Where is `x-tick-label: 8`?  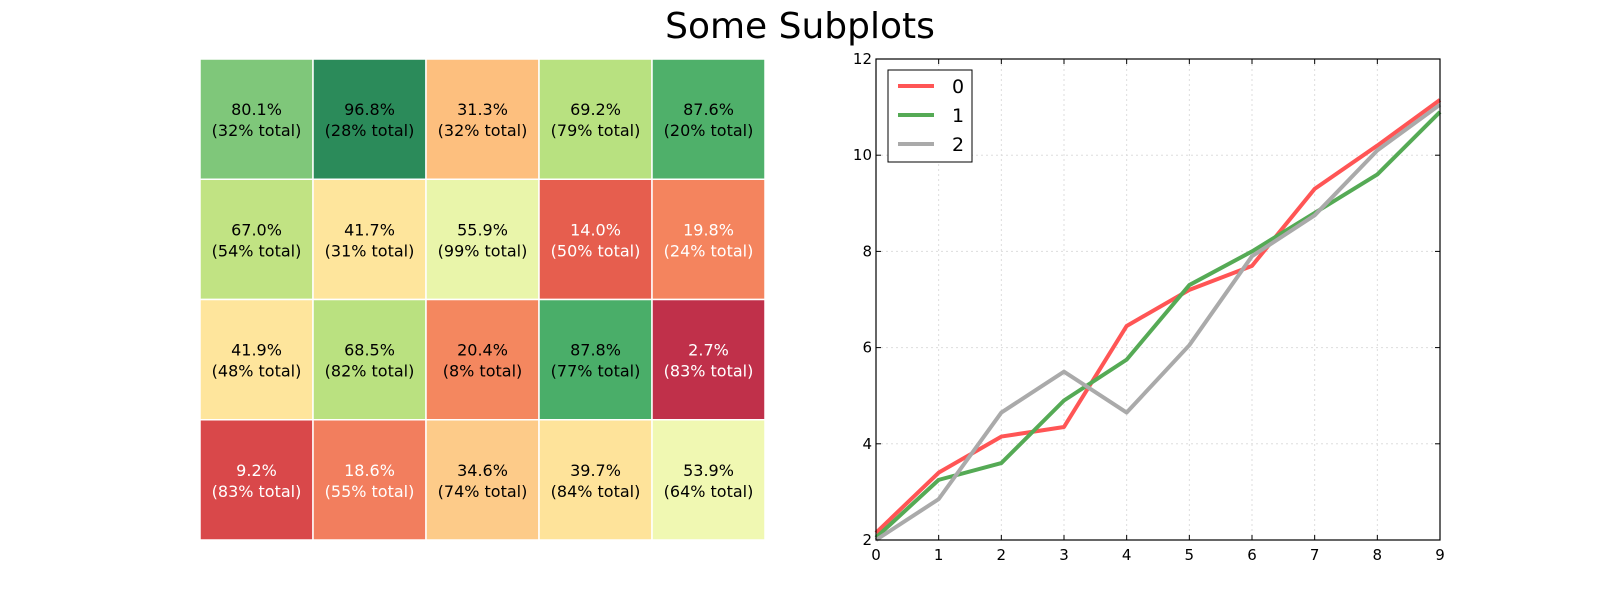 x-tick-label: 8 is located at coordinates (1378, 555).